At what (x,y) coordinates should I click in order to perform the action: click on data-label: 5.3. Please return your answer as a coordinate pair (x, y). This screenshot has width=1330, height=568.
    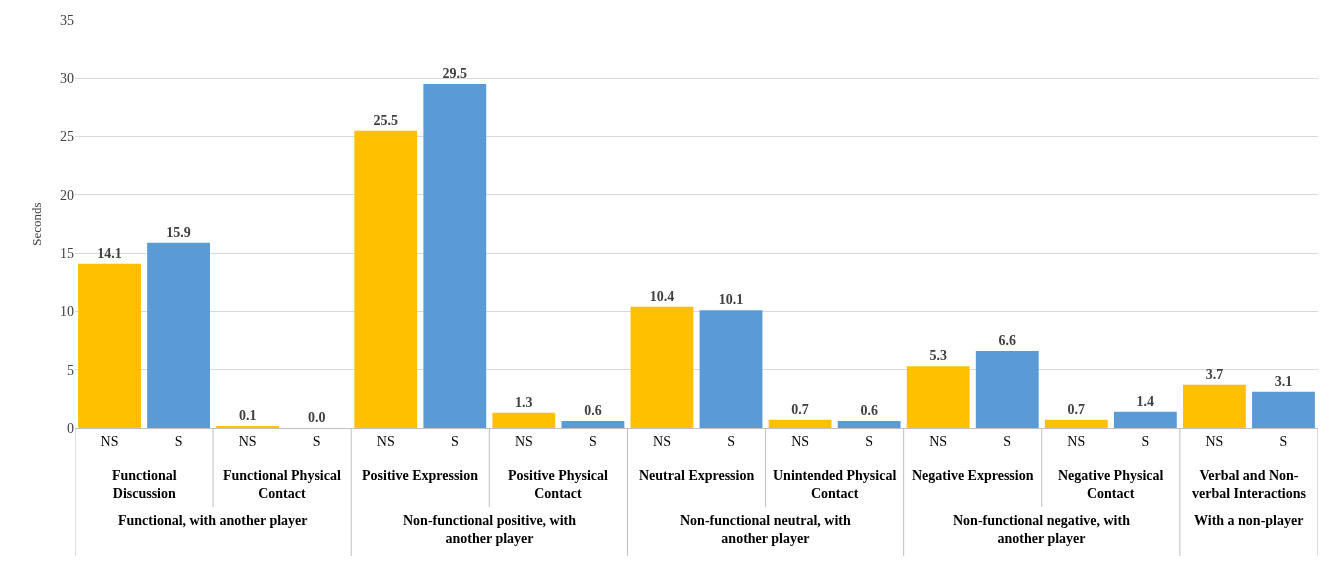
    Looking at the image, I should click on (938, 356).